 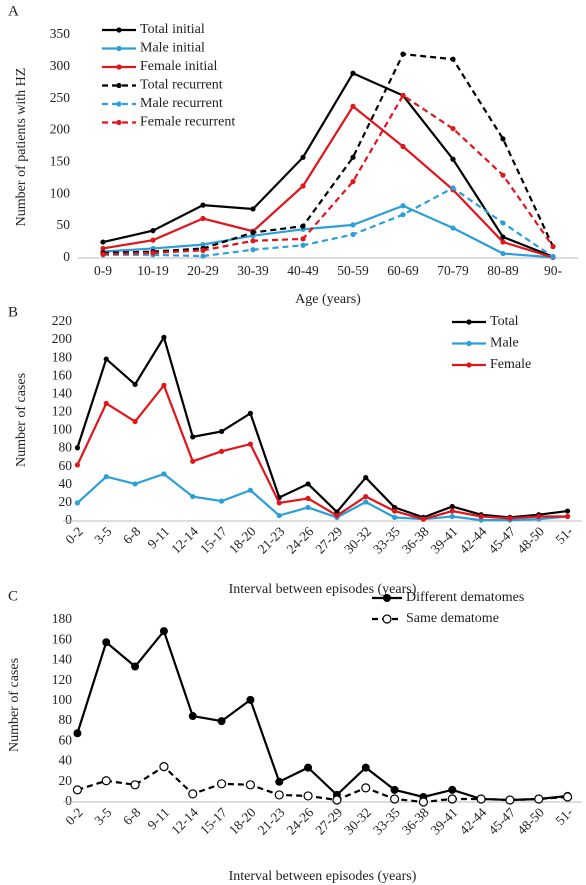 I want to click on y-tick-label: 140, so click(x=62, y=659).